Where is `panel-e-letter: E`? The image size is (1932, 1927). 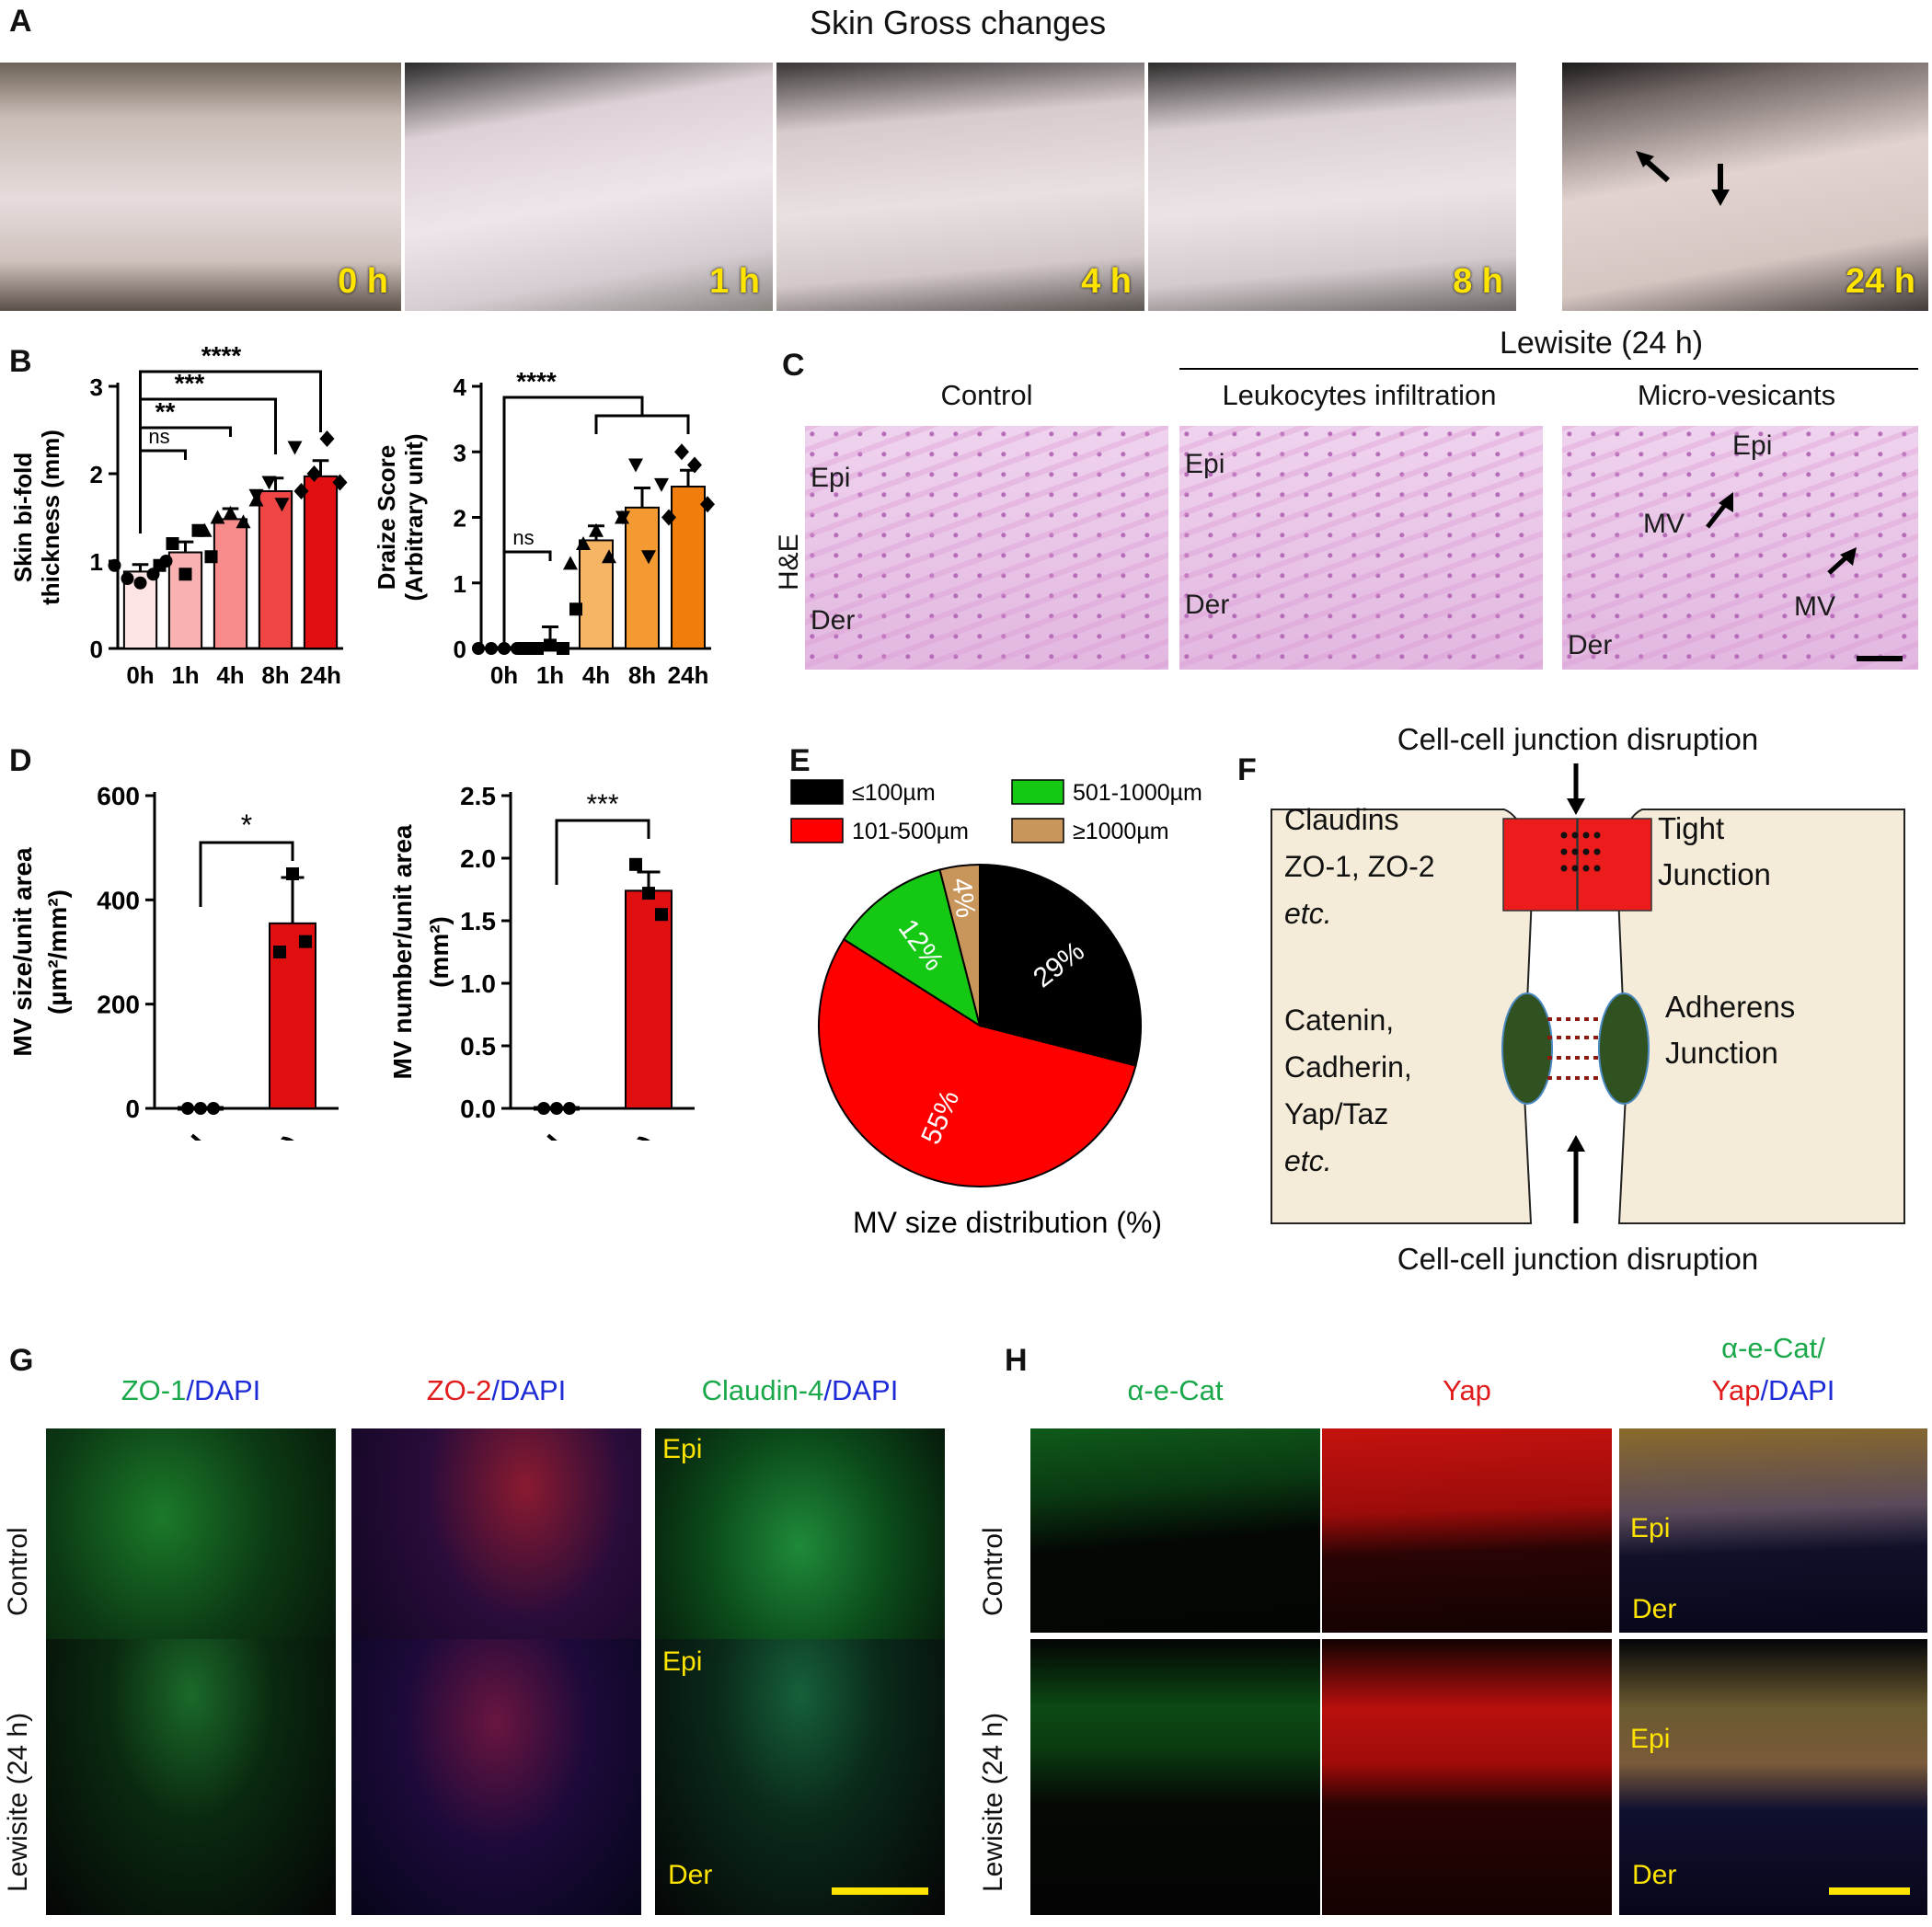 panel-e-letter: E is located at coordinates (800, 760).